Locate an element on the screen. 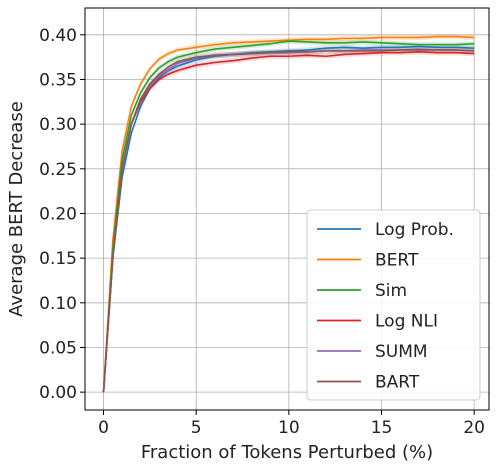  legend-label: Log NLI is located at coordinates (406, 322).